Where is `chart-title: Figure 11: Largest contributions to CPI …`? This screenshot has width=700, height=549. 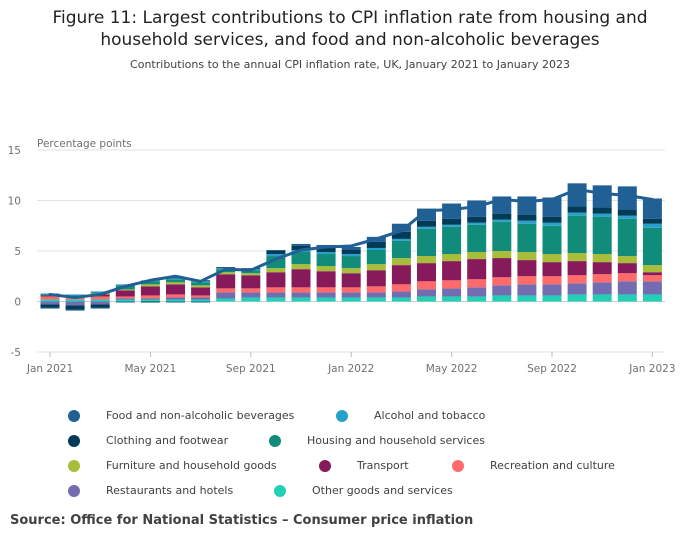
chart-title: Figure 11: Largest contributions to CPI … is located at coordinates (350, 29).